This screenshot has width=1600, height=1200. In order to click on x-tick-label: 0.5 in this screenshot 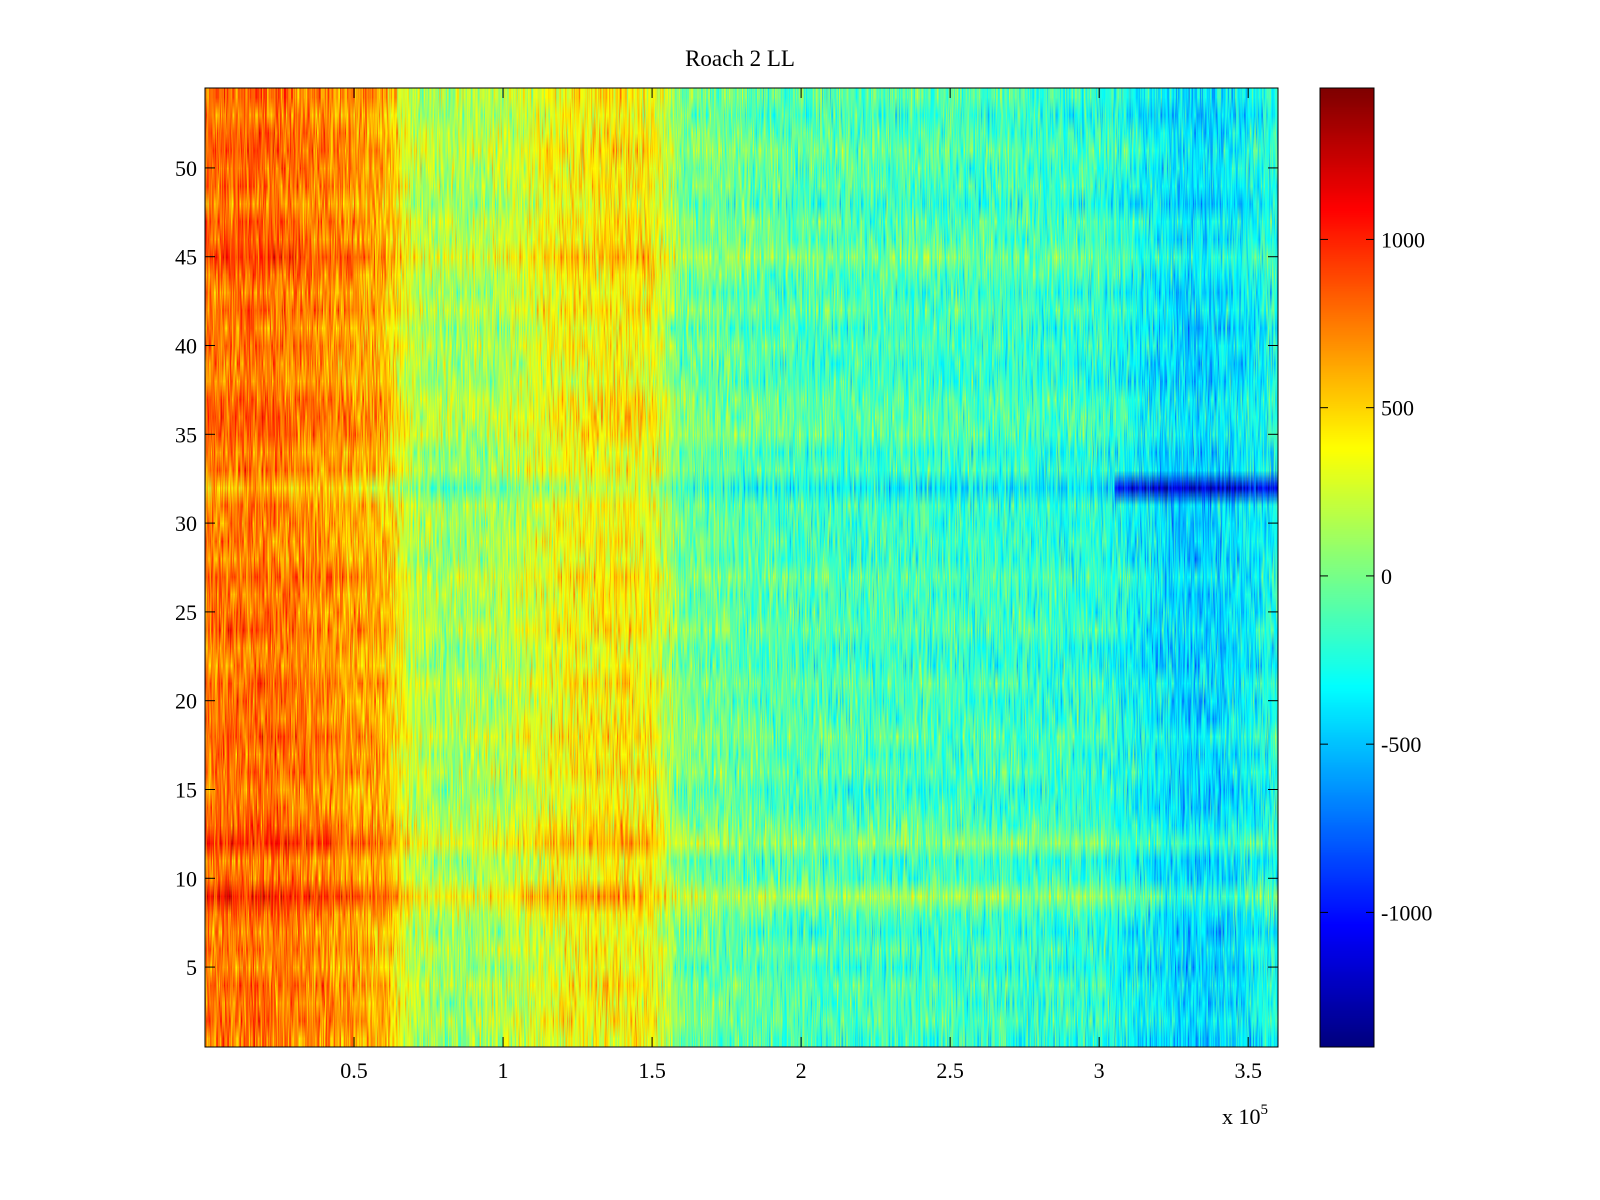, I will do `click(354, 1070)`.